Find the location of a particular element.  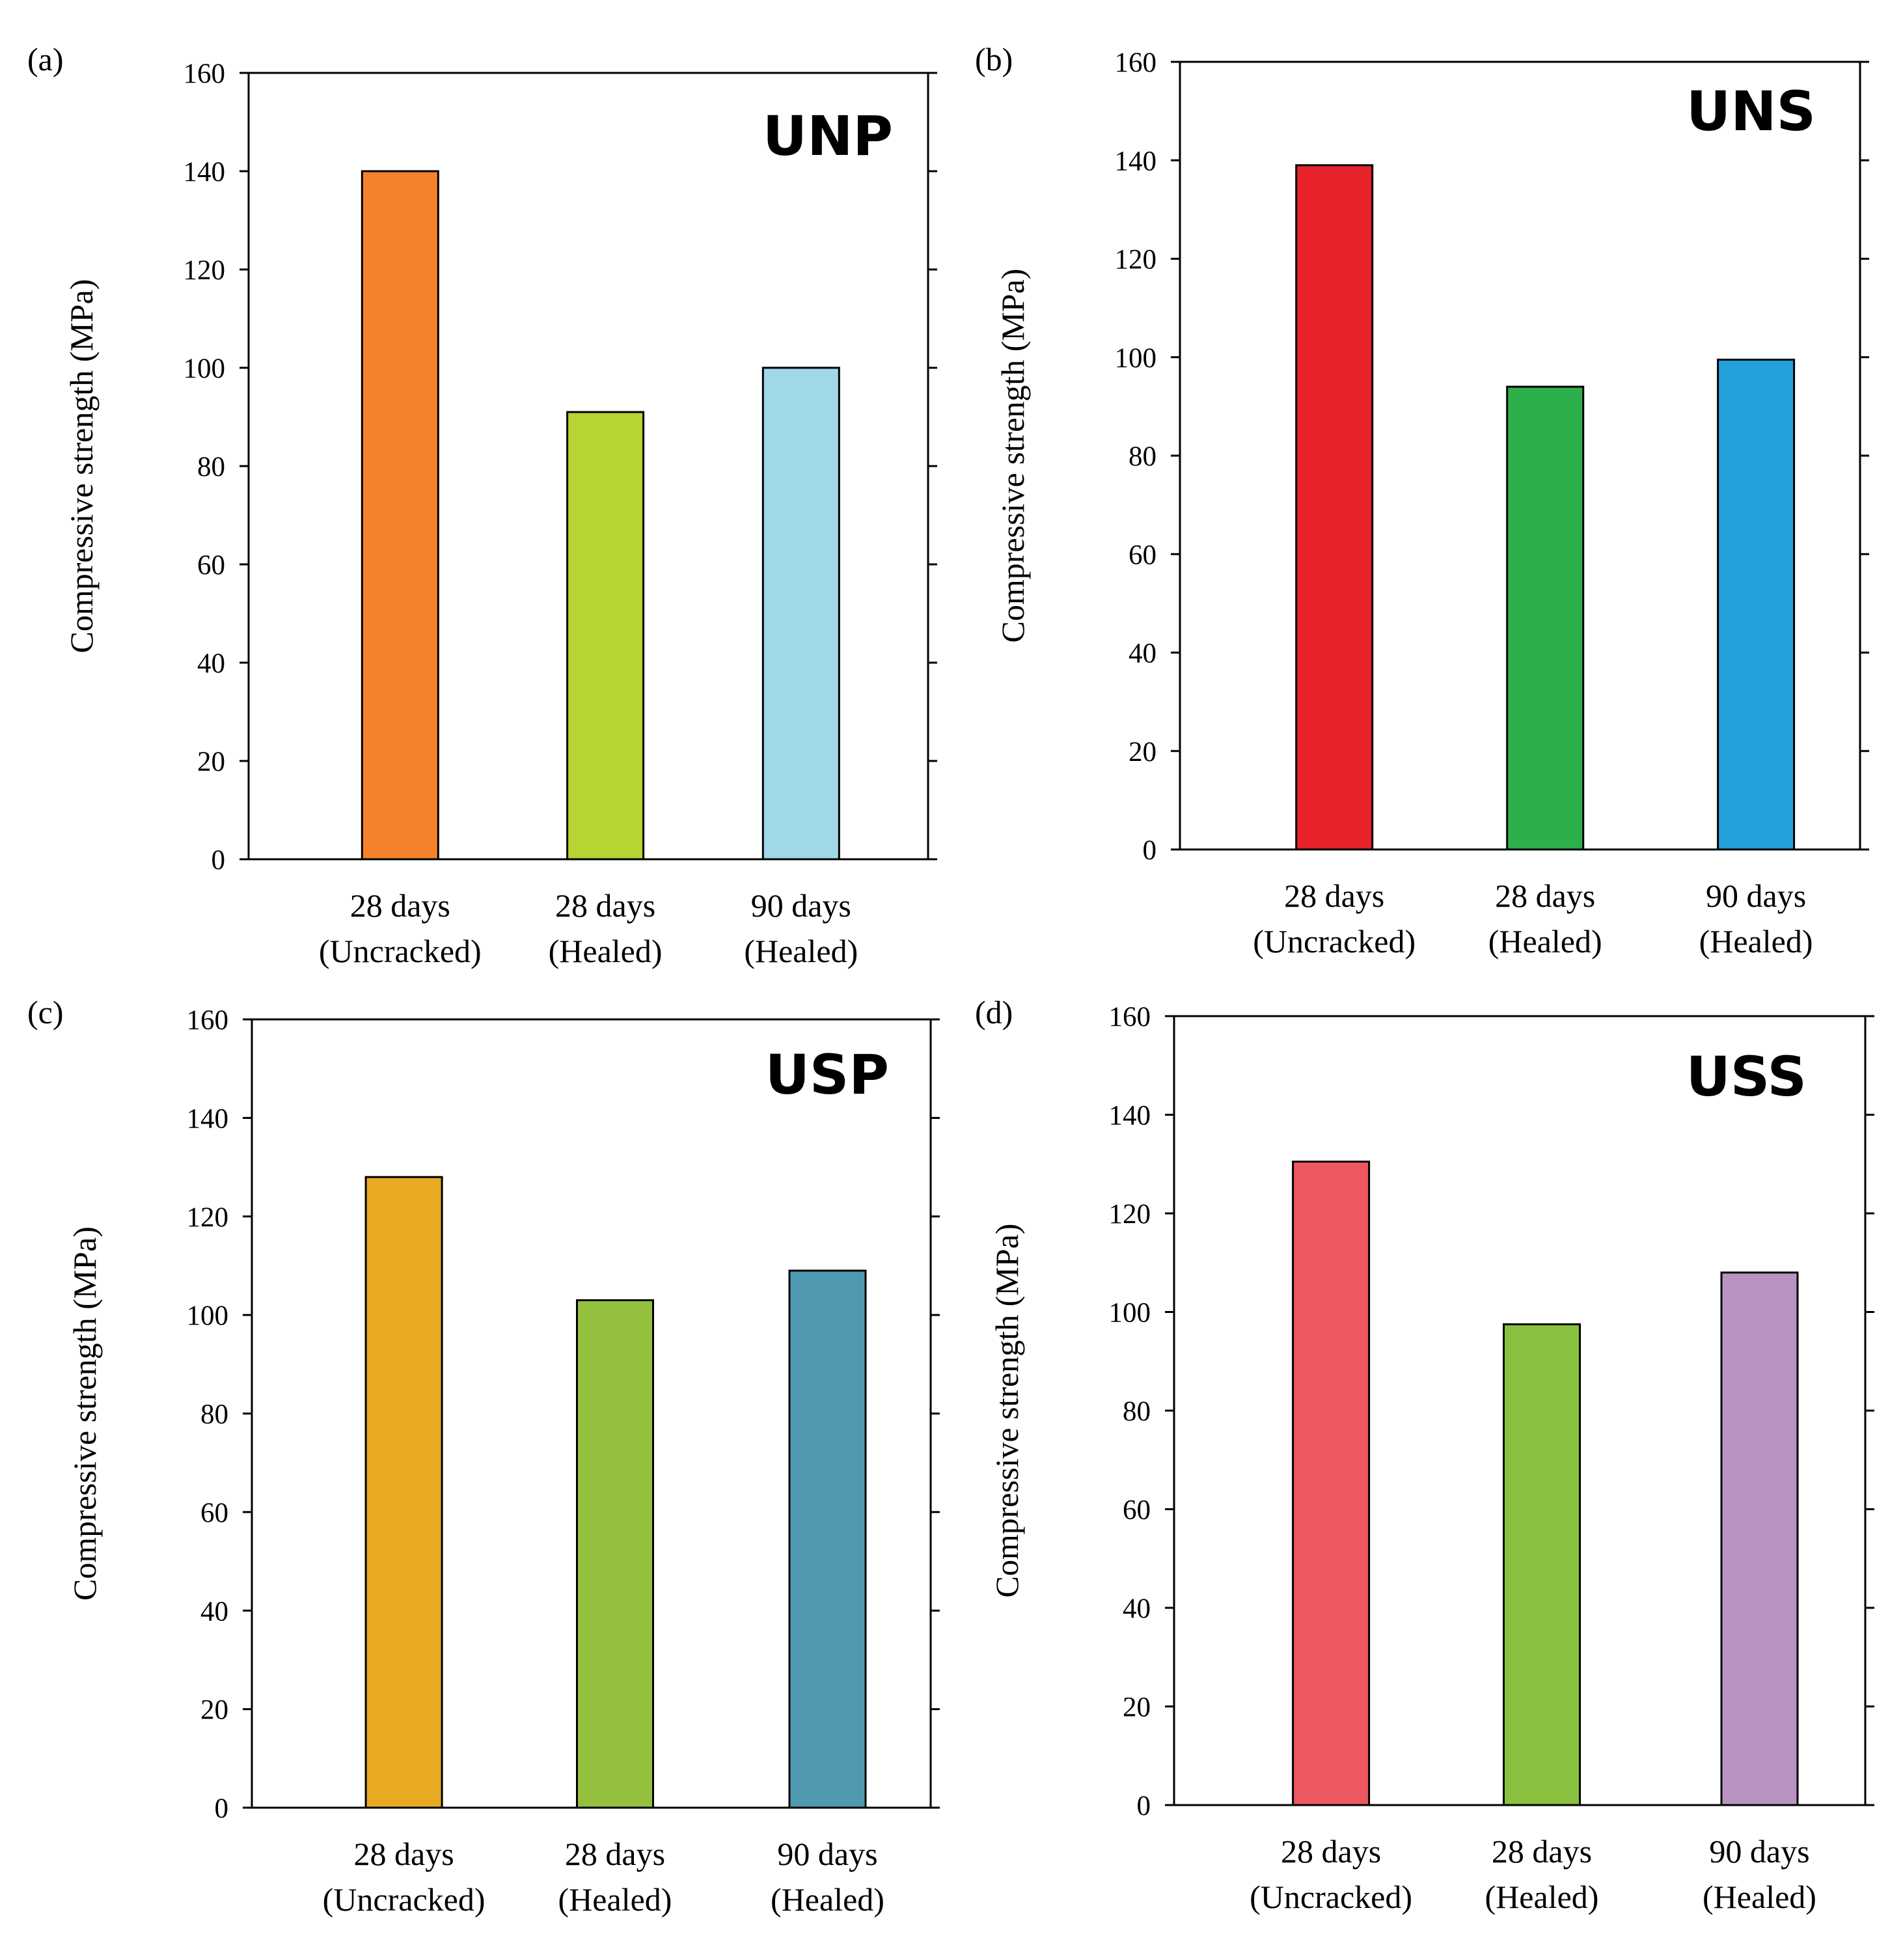

chart-title: UNP is located at coordinates (828, 136).